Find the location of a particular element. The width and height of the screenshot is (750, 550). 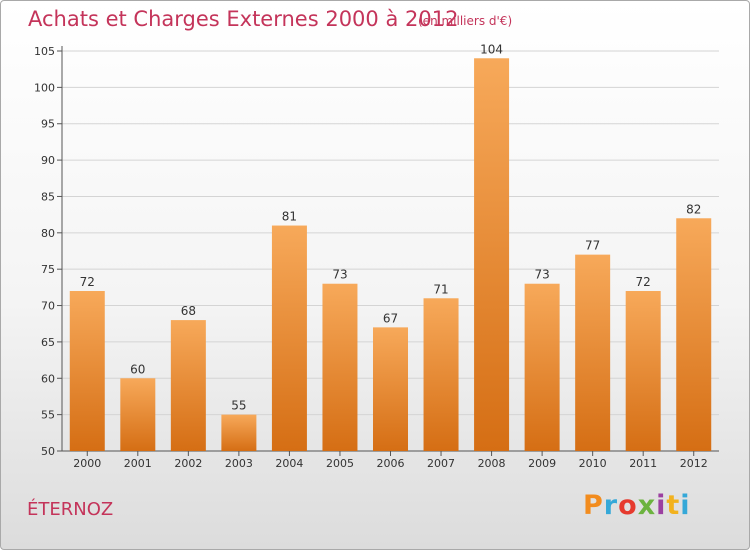

x-tick-label-2000: 2000 is located at coordinates (87, 463).